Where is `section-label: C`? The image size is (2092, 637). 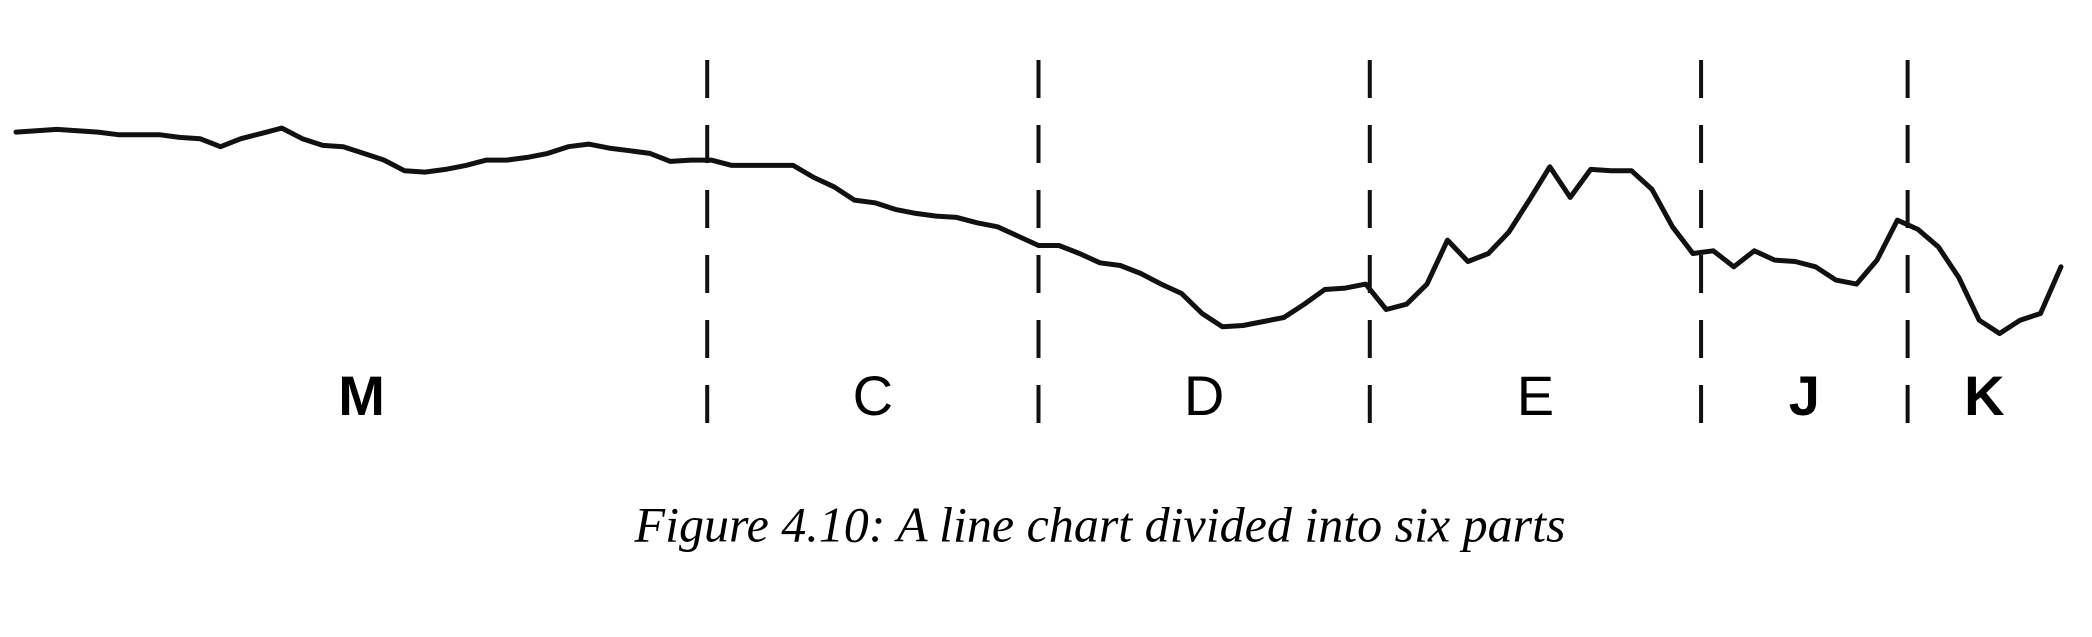 section-label: C is located at coordinates (873, 395).